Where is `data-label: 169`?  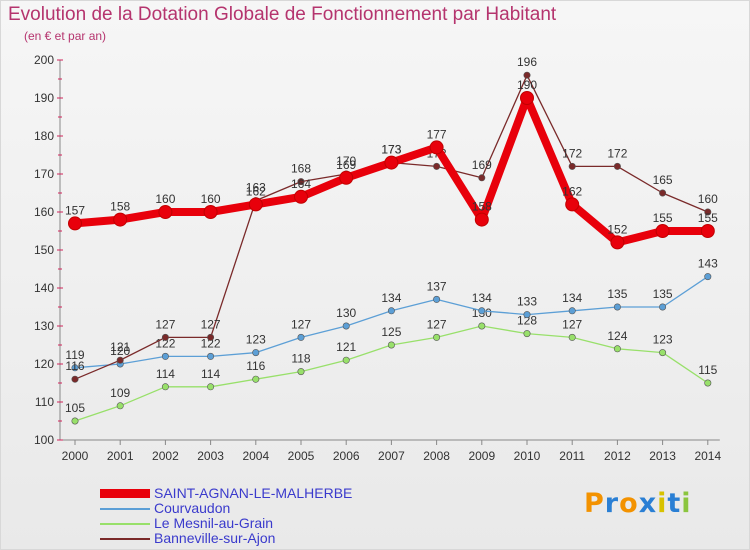
data-label: 169 is located at coordinates (482, 165).